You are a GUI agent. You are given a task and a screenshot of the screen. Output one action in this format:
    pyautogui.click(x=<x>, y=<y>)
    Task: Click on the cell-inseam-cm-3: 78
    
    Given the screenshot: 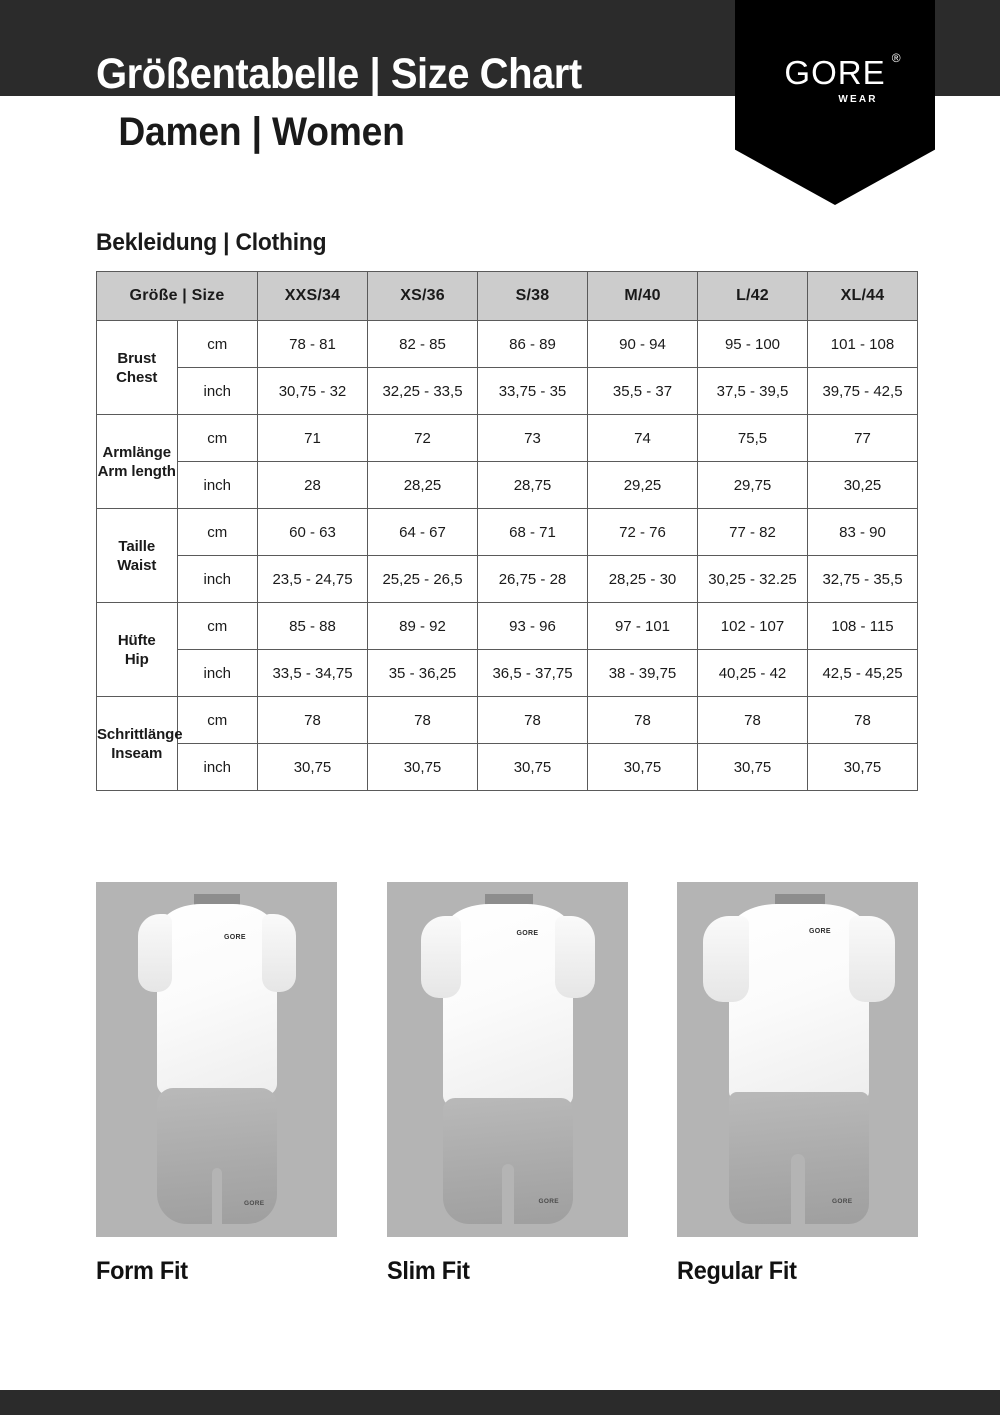 What is the action you would take?
    pyautogui.click(x=642, y=720)
    